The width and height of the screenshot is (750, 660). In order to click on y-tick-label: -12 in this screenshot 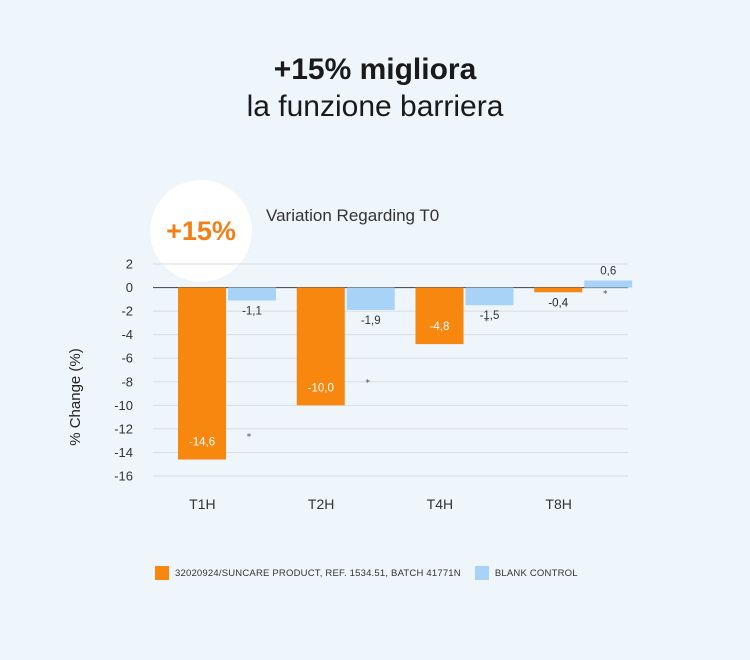, I will do `click(123, 428)`.